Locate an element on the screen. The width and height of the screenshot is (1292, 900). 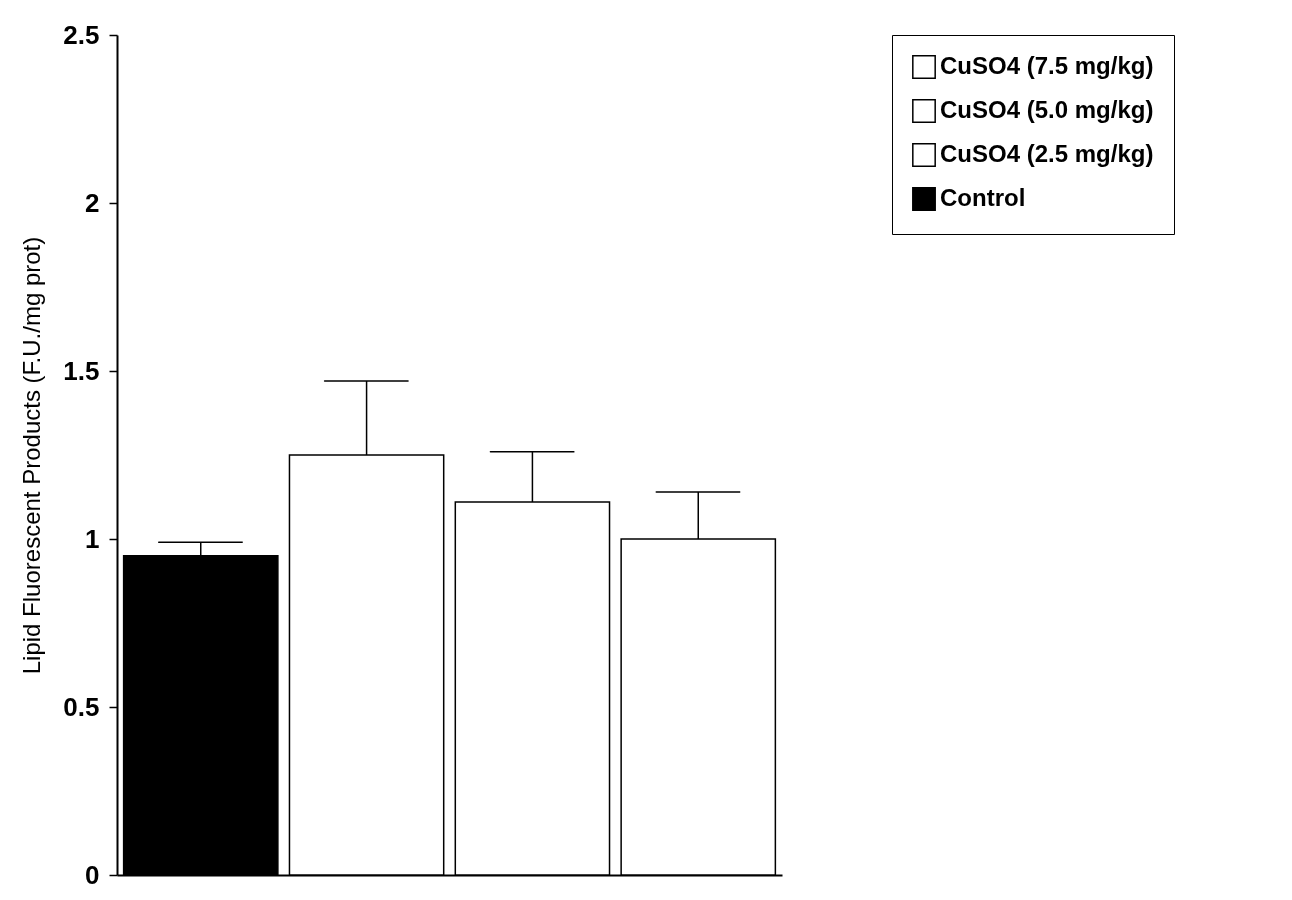
y-tick-label: 1 is located at coordinates (92, 538).